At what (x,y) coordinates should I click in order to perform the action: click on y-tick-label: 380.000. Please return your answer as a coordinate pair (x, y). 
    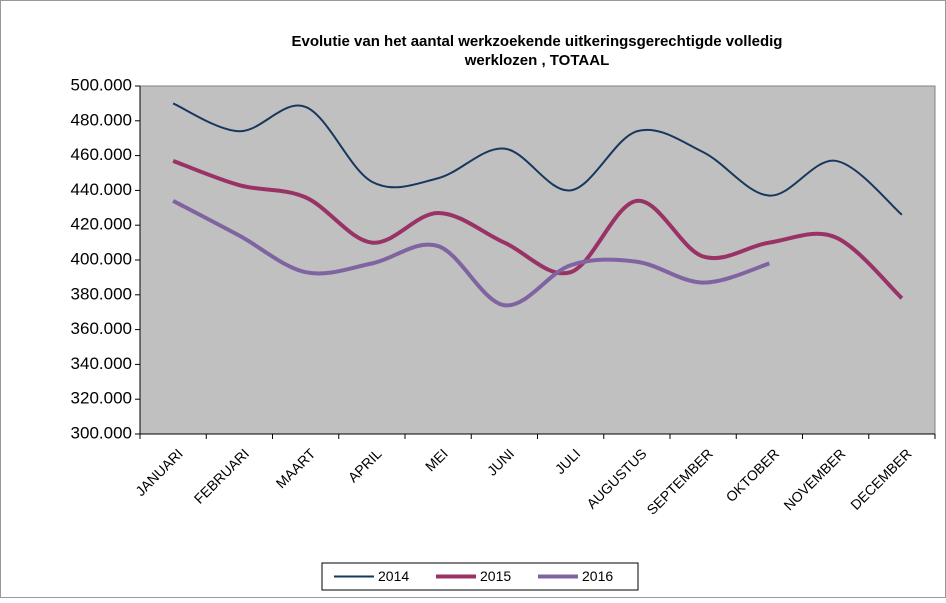
    Looking at the image, I should click on (101, 293).